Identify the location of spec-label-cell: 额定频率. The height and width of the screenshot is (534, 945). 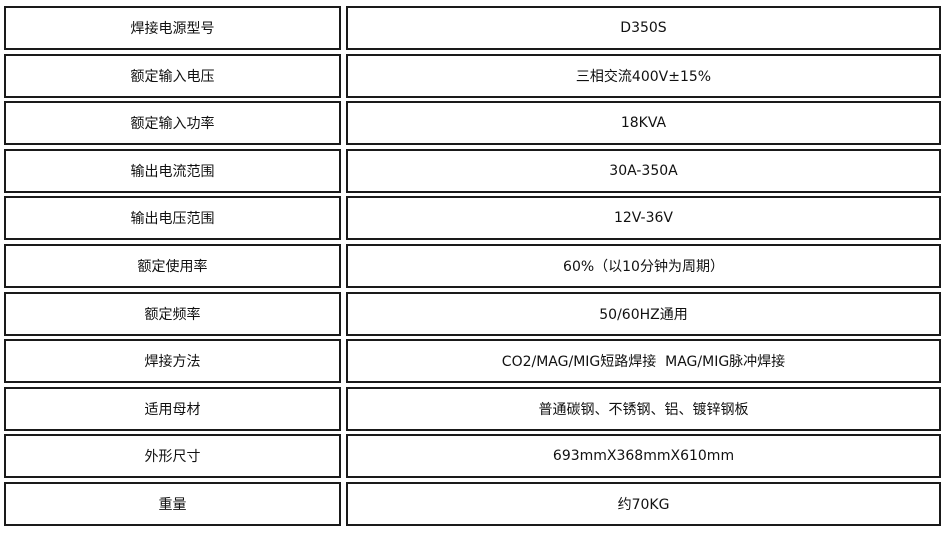
(172, 313).